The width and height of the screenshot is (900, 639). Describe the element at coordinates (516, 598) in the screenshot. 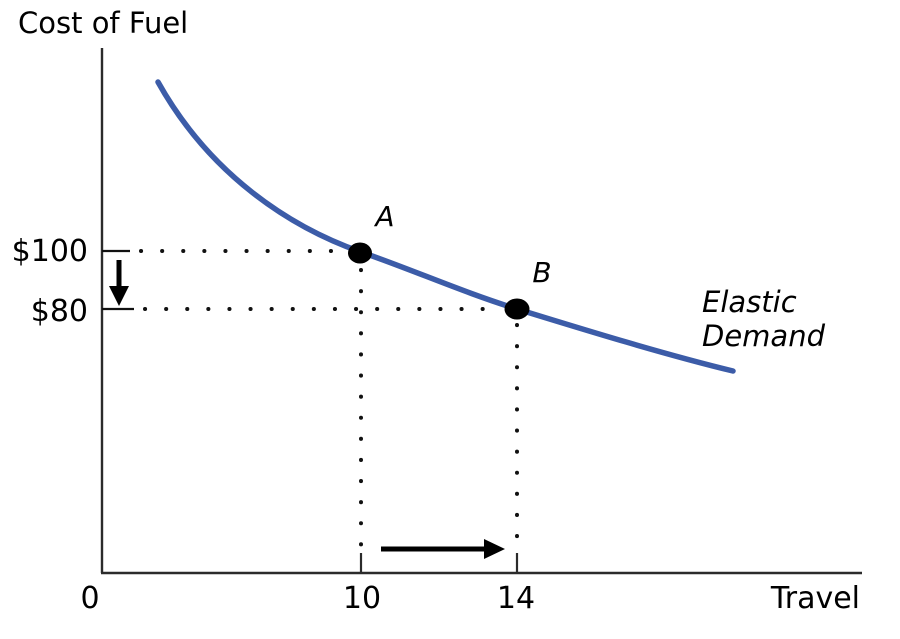

I see `x-tick-label-14: 14` at that location.